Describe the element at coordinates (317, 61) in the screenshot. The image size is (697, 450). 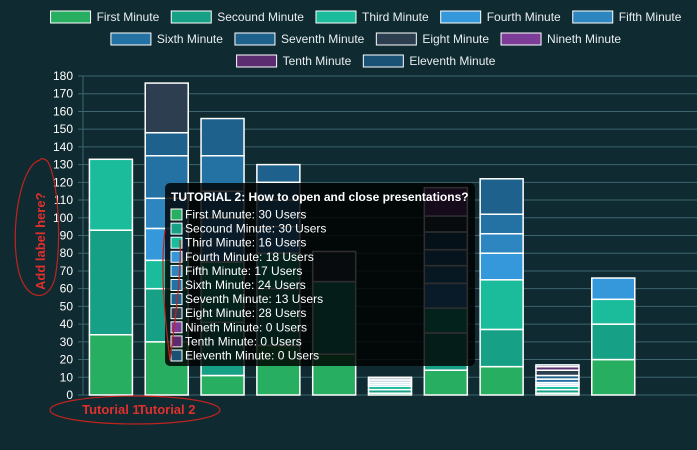
I see `legend-label: Tenth Minute` at that location.